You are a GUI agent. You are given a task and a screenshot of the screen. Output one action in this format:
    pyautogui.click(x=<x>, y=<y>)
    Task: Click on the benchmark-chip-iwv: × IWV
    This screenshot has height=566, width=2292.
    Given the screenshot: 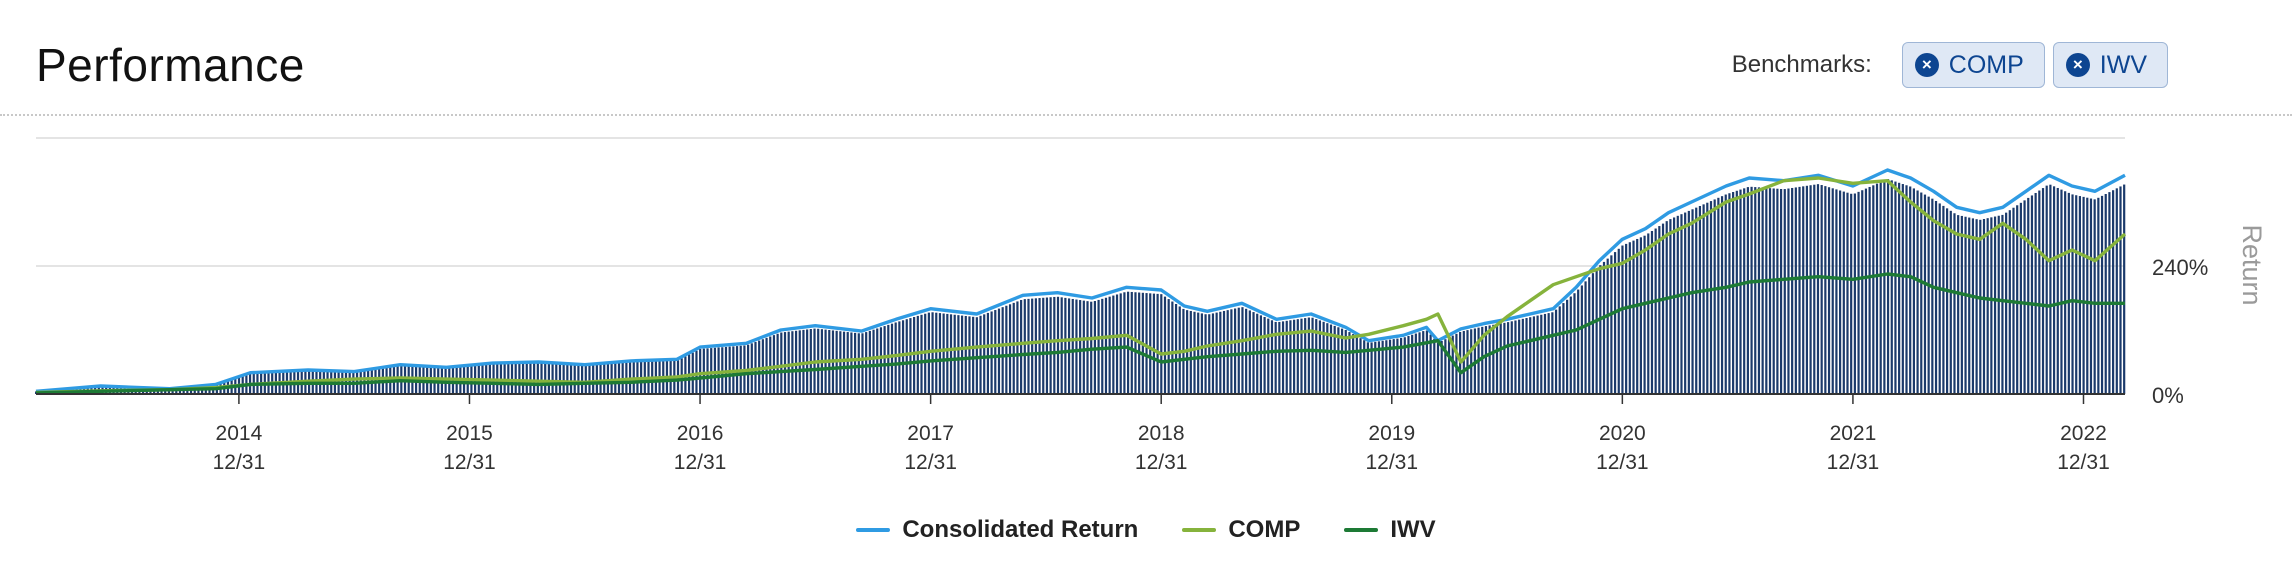 What is the action you would take?
    pyautogui.click(x=2110, y=65)
    